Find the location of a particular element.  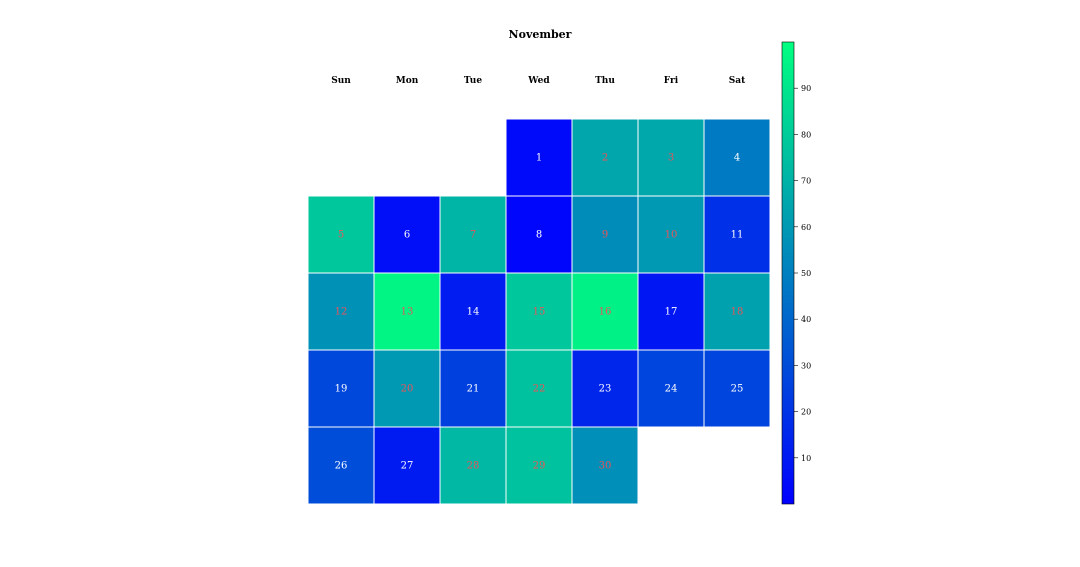

weekday-label-mon: Mon is located at coordinates (407, 81).